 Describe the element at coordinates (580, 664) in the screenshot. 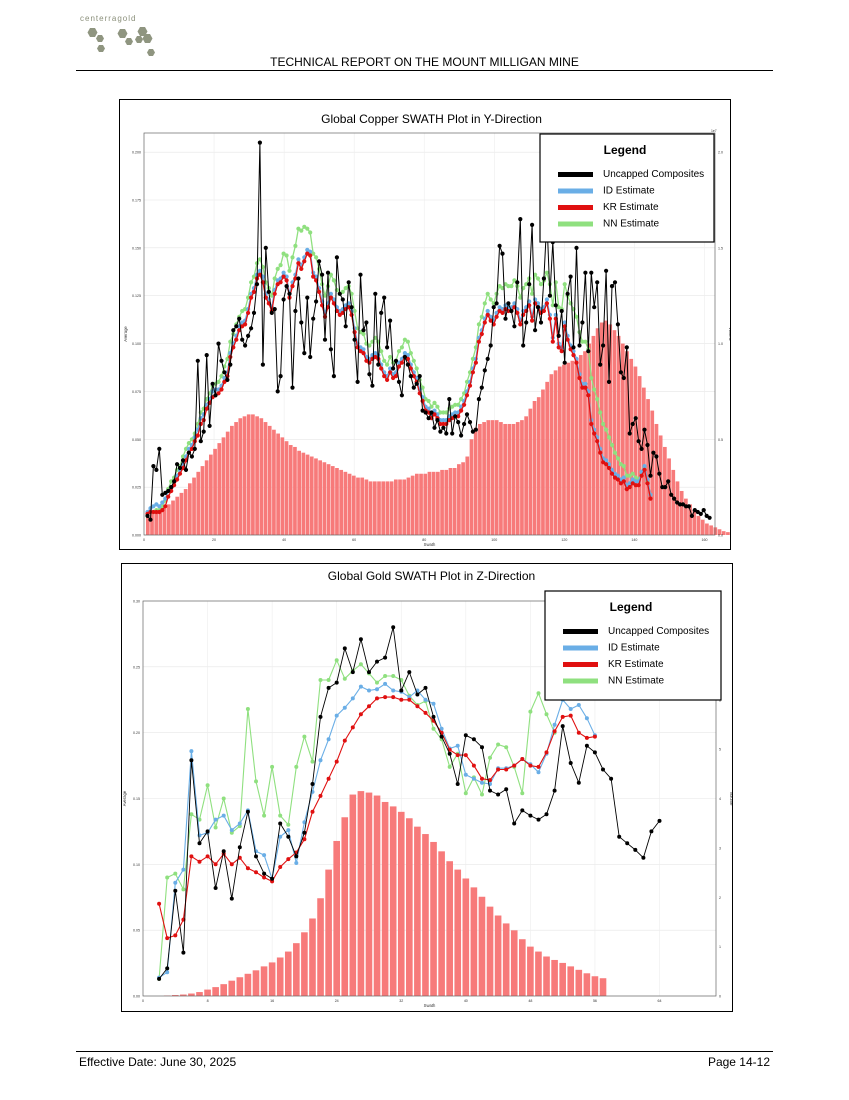

I see `legend-swatch-kr` at that location.